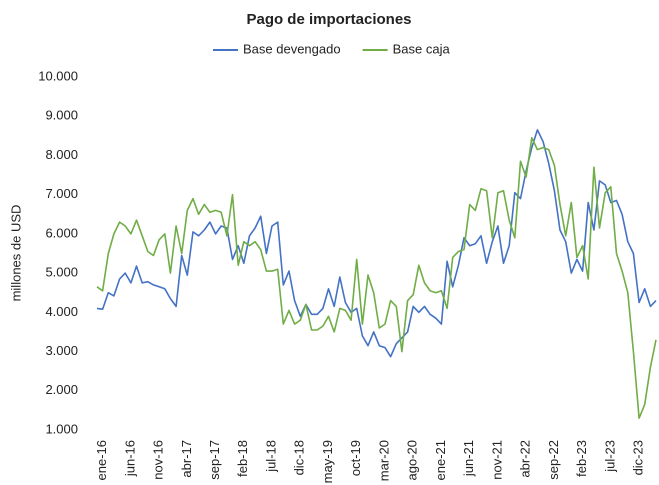 The image size is (659, 485). I want to click on x-tick-label: oct-19, so click(355, 458).